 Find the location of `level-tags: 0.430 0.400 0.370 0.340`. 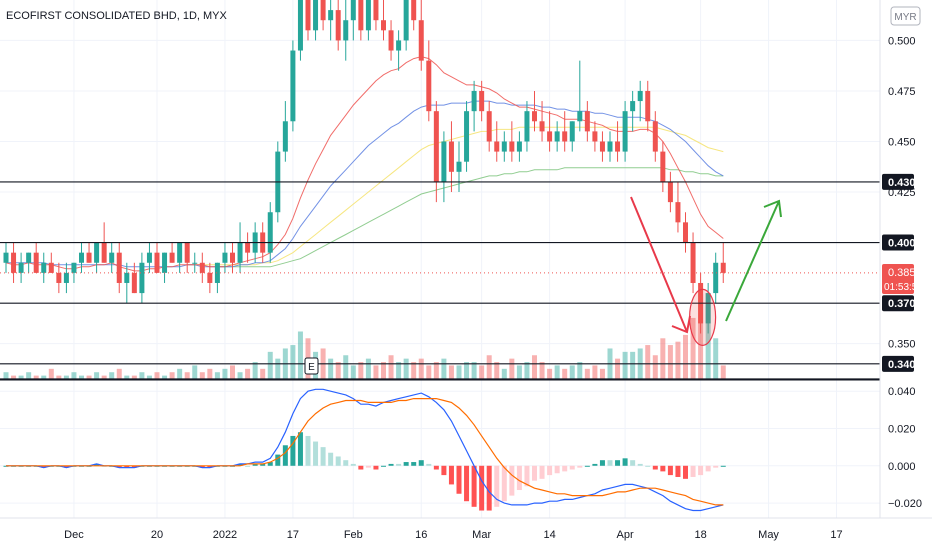

level-tags: 0.430 0.400 0.370 0.340 is located at coordinates (899, 272).